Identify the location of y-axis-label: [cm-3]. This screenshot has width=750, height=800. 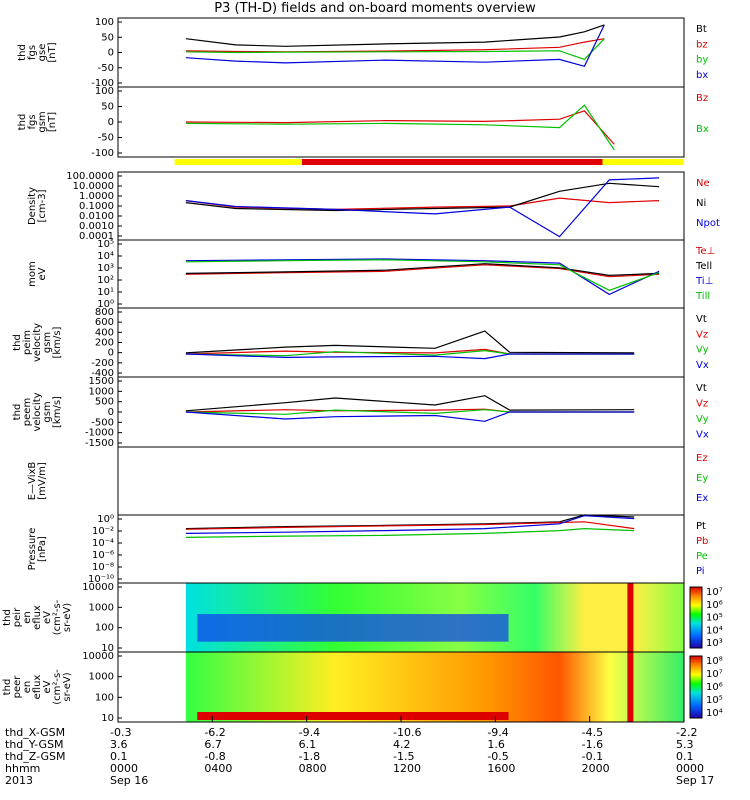
(42, 205).